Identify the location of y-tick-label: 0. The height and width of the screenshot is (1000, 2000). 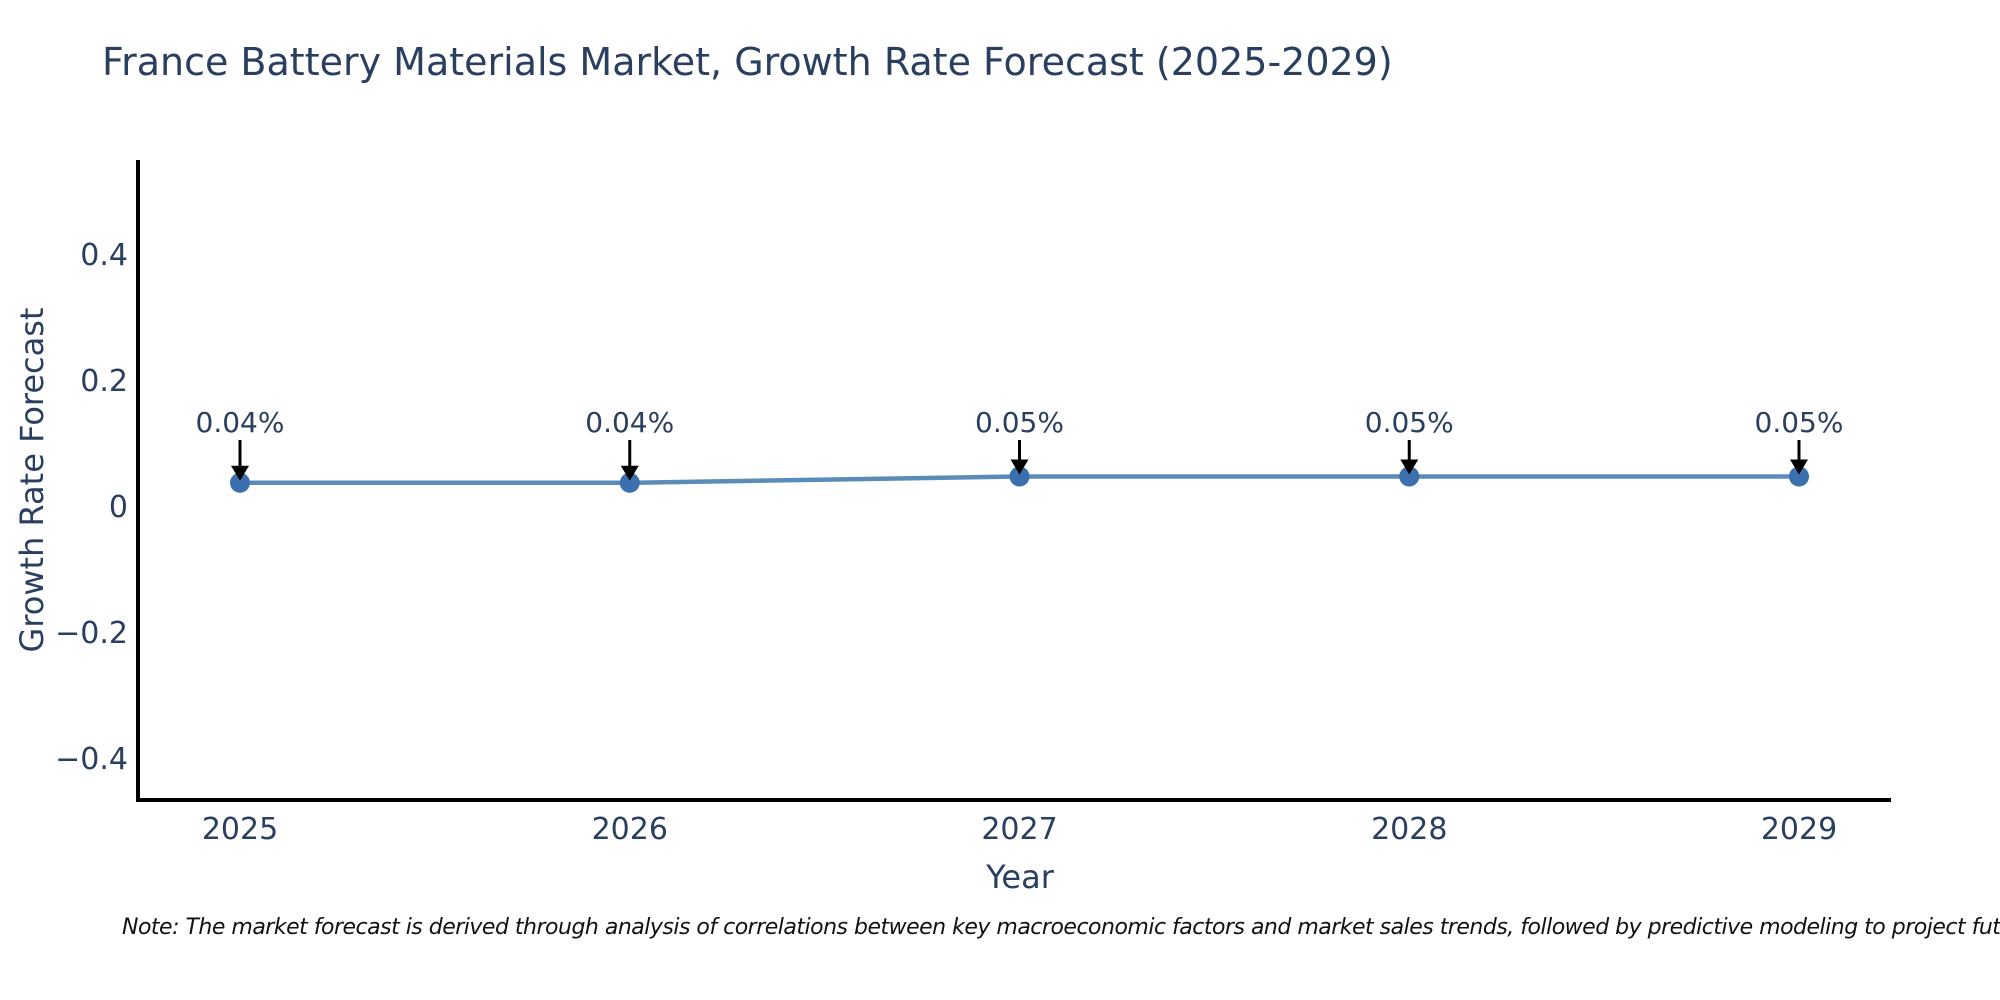
(118, 507).